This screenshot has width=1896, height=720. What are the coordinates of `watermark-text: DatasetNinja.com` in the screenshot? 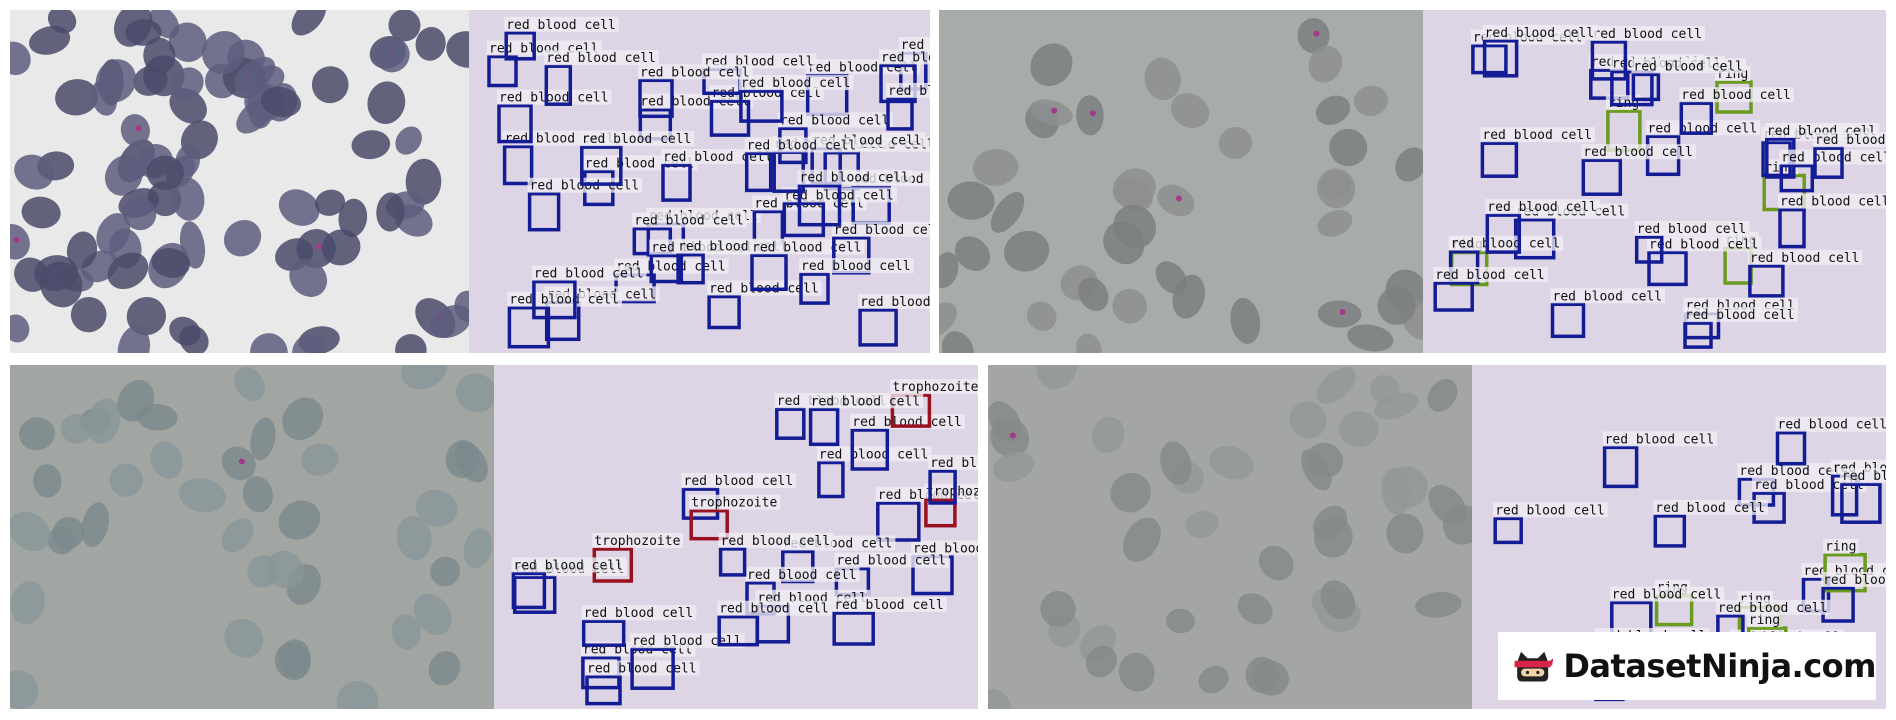 It's located at (1719, 666).